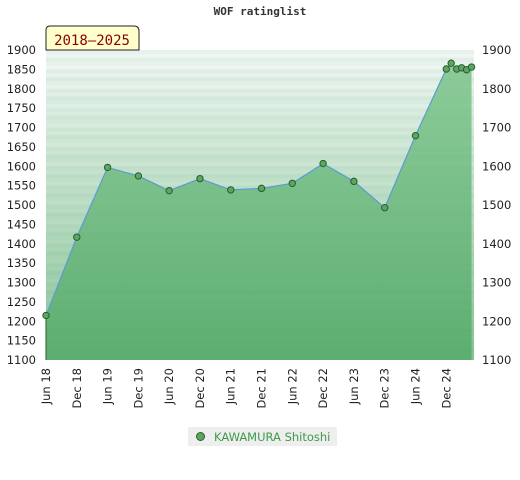 This screenshot has height=480, width=520. Describe the element at coordinates (496, 360) in the screenshot. I see `y2-tick-label: 1100` at that location.